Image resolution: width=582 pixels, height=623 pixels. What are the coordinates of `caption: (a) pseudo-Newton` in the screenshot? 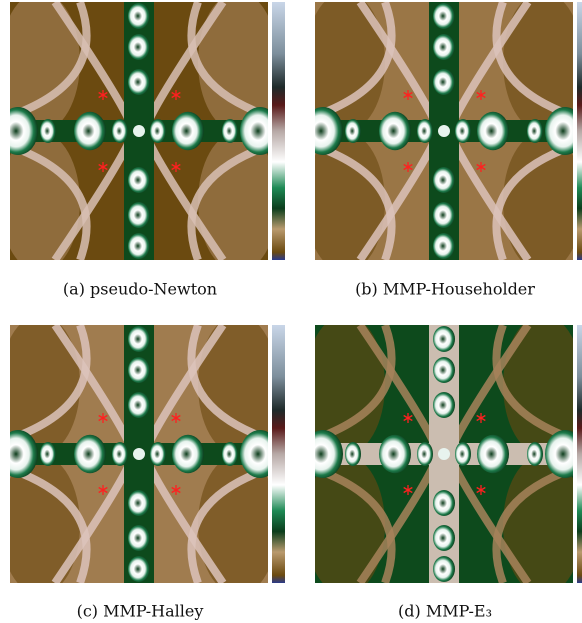 It's located at (140, 289).